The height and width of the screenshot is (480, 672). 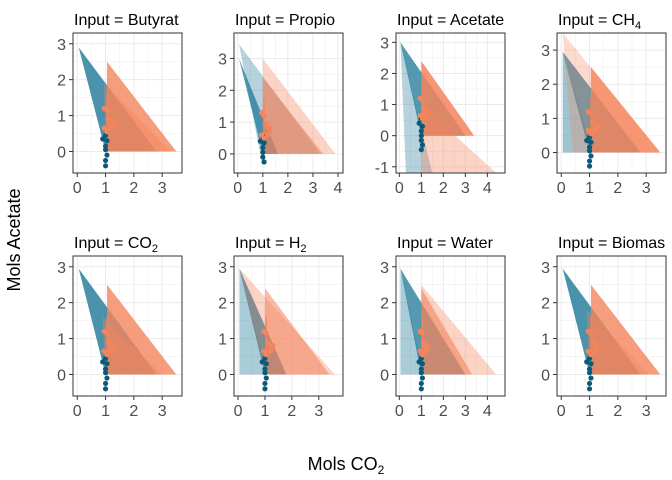 What do you see at coordinates (604, 327) in the screenshot?
I see `panel-8: Input = Biomas 0 1 2 3 0 1 2 3` at bounding box center [604, 327].